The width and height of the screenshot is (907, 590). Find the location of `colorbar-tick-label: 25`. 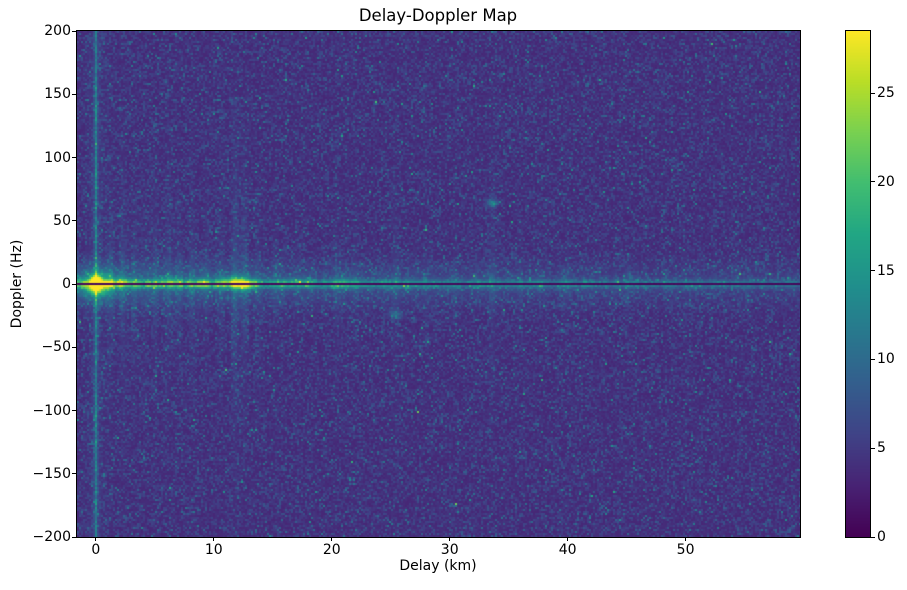

colorbar-tick-label: 25 is located at coordinates (886, 93).